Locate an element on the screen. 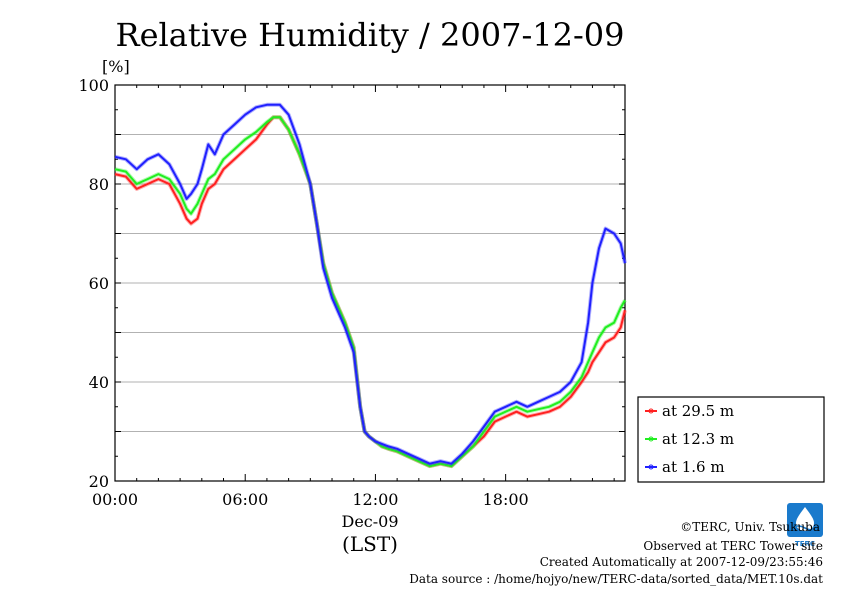  legend-box is located at coordinates (731, 439).